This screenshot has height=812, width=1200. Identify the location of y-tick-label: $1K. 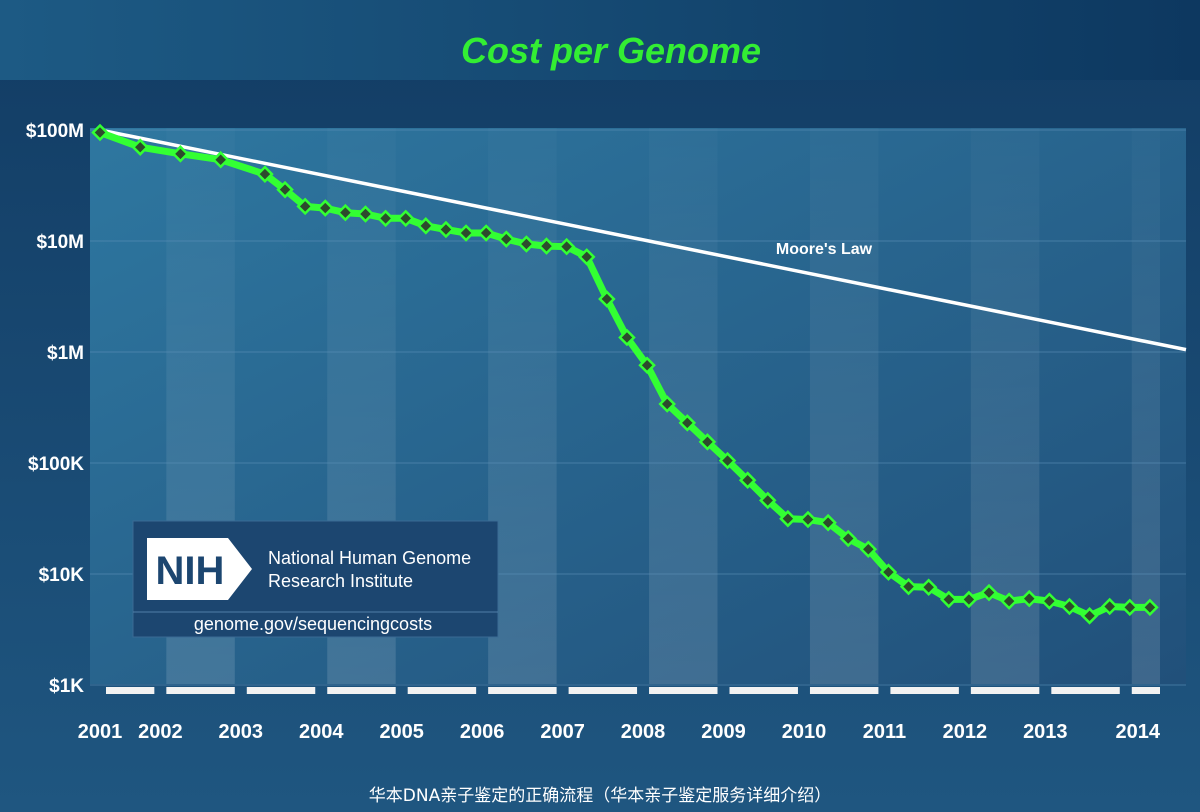
(66, 686).